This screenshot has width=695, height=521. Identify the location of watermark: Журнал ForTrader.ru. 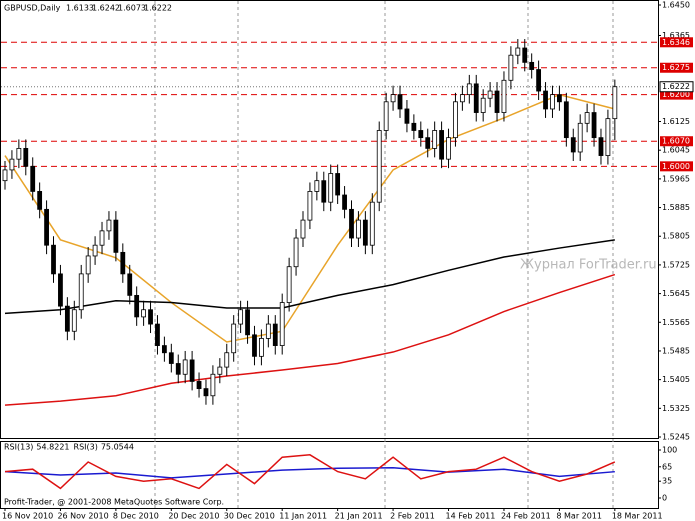
(588, 265).